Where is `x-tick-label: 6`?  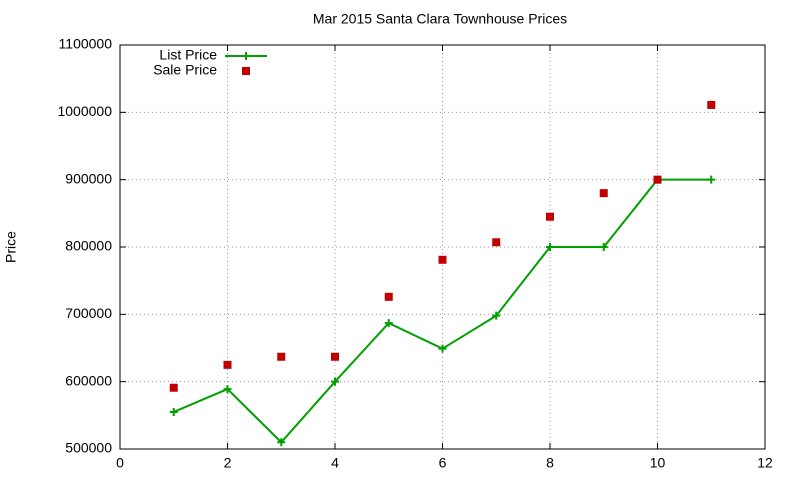
x-tick-label: 6 is located at coordinates (443, 463).